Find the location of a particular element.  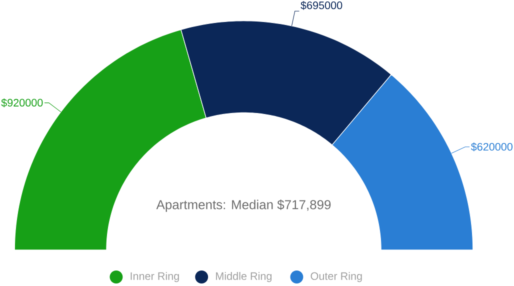

legend-label: Inner Ring is located at coordinates (154, 277).